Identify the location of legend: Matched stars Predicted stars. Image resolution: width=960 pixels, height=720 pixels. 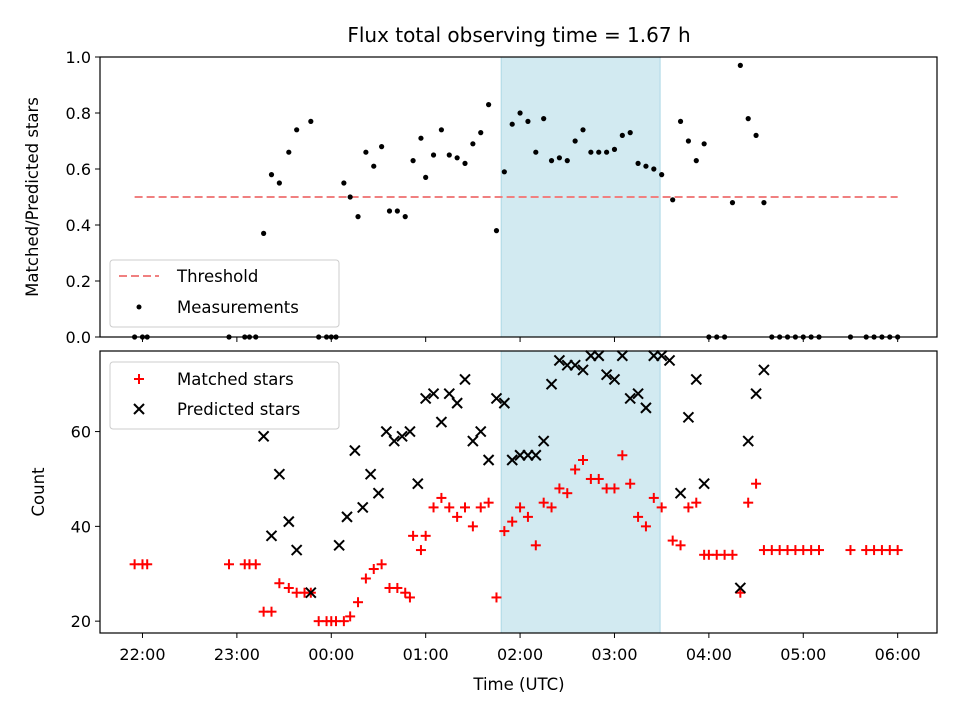
(224, 395).